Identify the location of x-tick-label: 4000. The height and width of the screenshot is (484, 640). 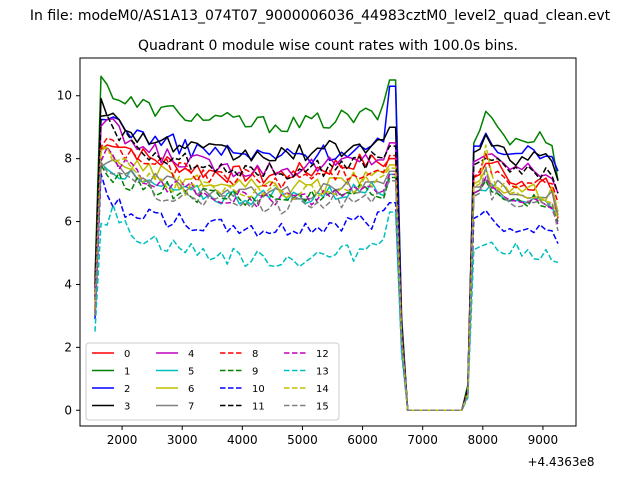
(242, 440).